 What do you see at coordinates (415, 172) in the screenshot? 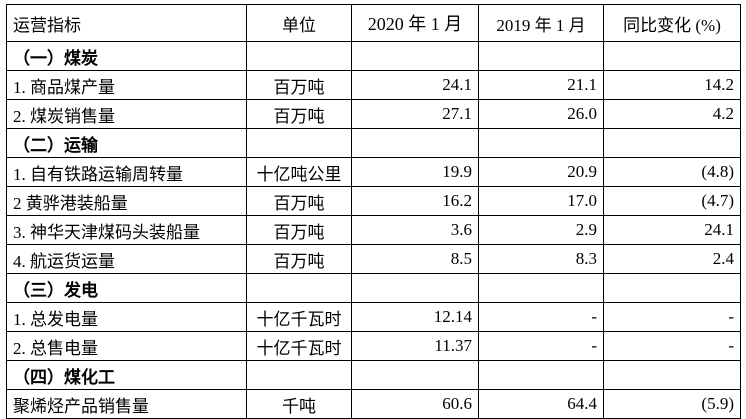
I see `value-2020-cell: 19.9` at bounding box center [415, 172].